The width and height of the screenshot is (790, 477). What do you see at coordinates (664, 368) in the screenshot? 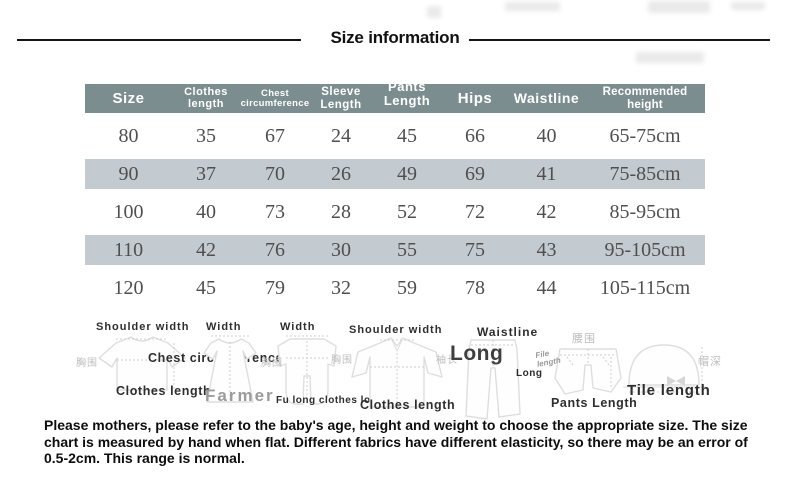
I see `hat-sketch-icon` at bounding box center [664, 368].